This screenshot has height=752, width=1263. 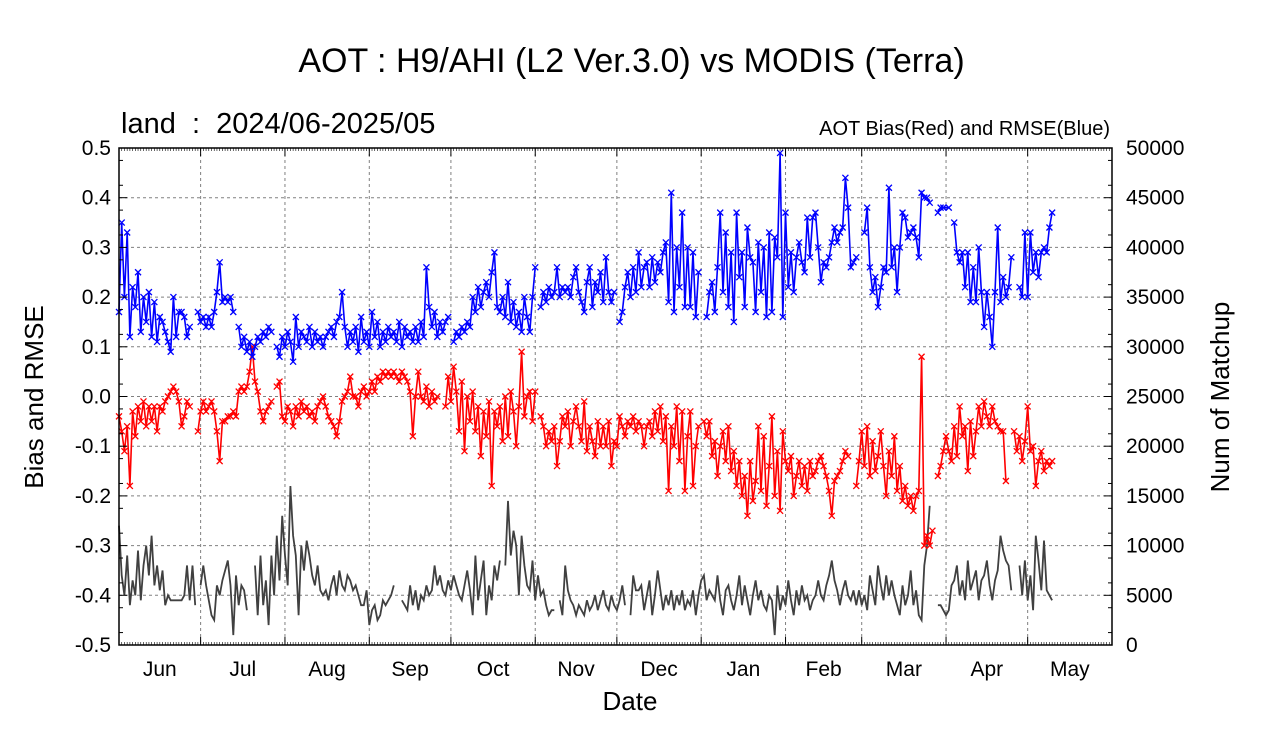 What do you see at coordinates (409, 669) in the screenshot?
I see `x-month-label: Sep` at bounding box center [409, 669].